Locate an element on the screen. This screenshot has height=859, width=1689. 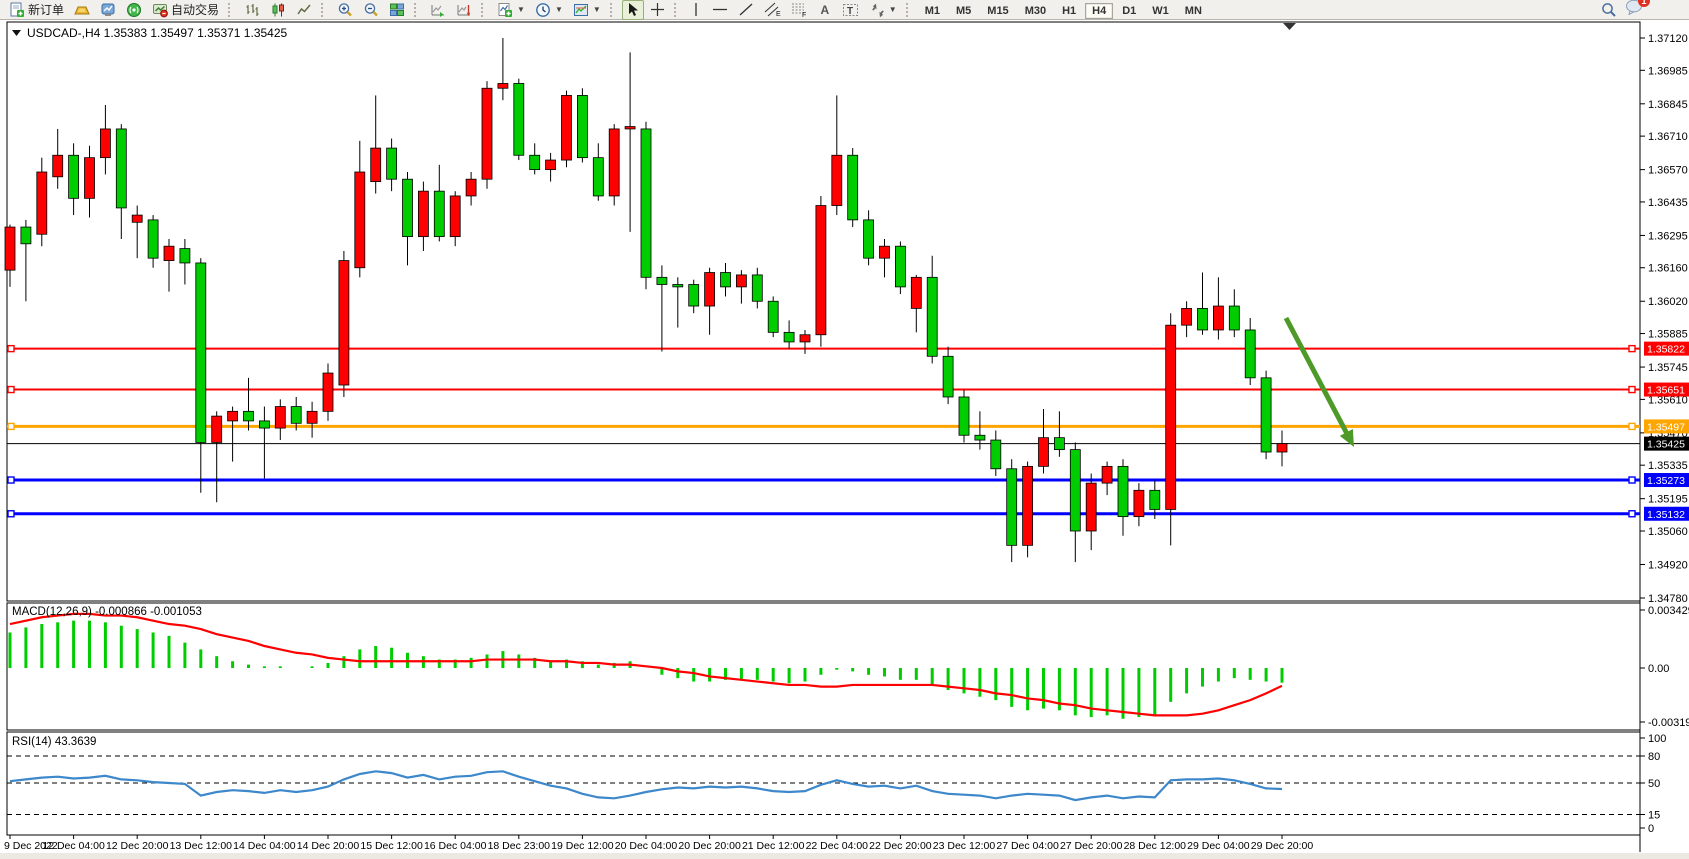
chevron-down-icon: ▼ is located at coordinates (892, 9).